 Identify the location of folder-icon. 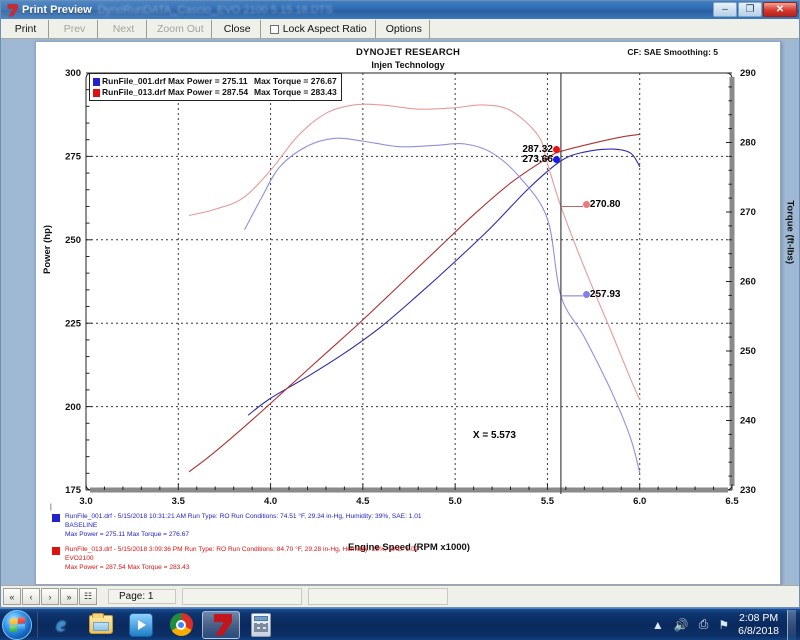
(101, 623).